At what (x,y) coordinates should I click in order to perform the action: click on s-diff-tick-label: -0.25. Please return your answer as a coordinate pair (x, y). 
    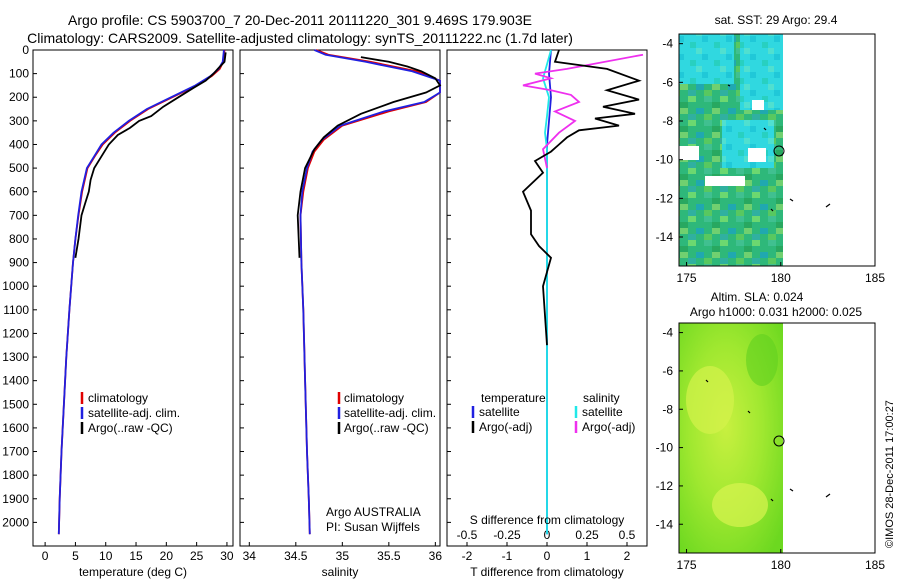
    Looking at the image, I should click on (507, 535).